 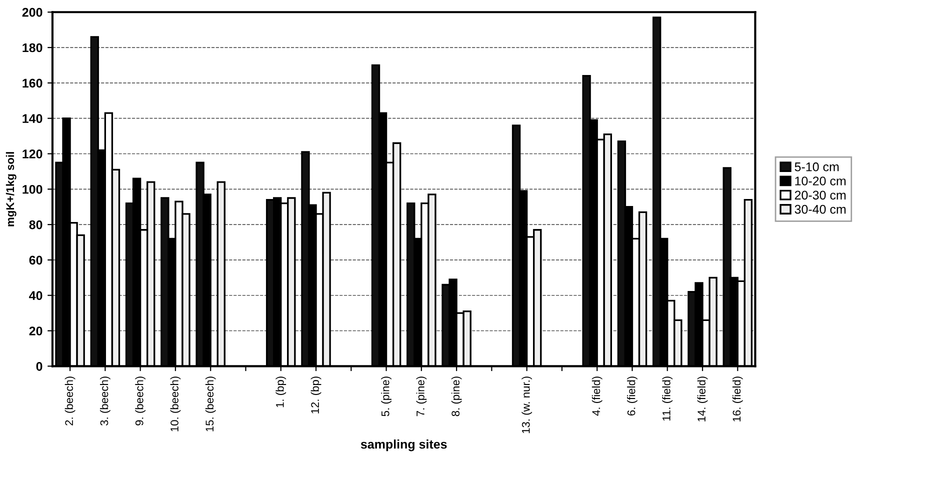 What do you see at coordinates (456, 396) in the screenshot?
I see `x-tick-label: 8. (pine)` at bounding box center [456, 396].